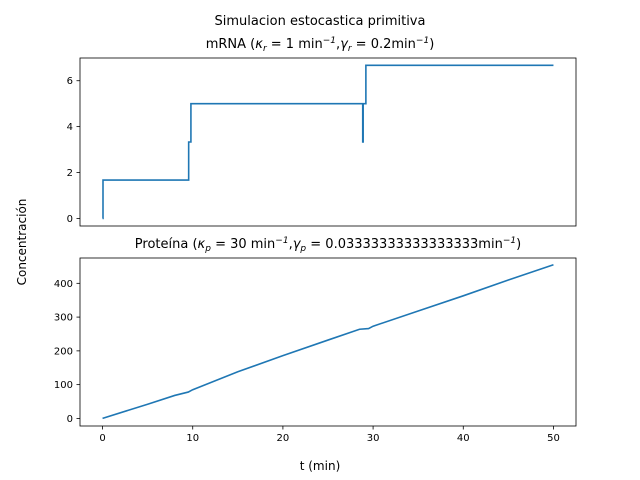 Image resolution: width=640 pixels, height=480 pixels. Describe the element at coordinates (283, 438) in the screenshot. I see `x-tick-label: 20` at that location.